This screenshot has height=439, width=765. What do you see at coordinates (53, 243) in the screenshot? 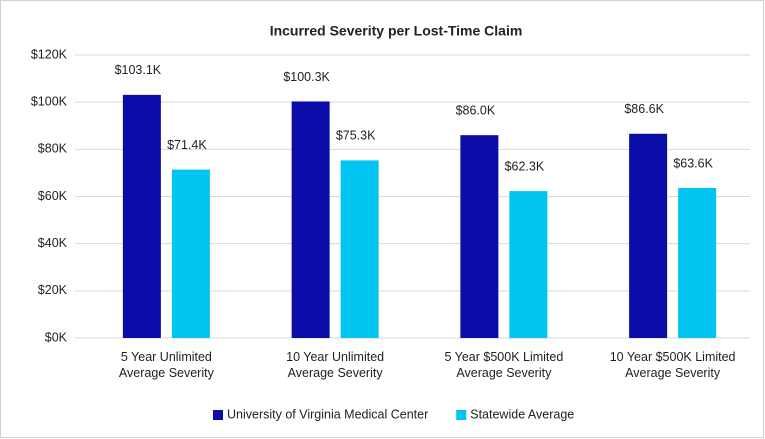
I see `y-tick-label: $40K` at bounding box center [53, 243].